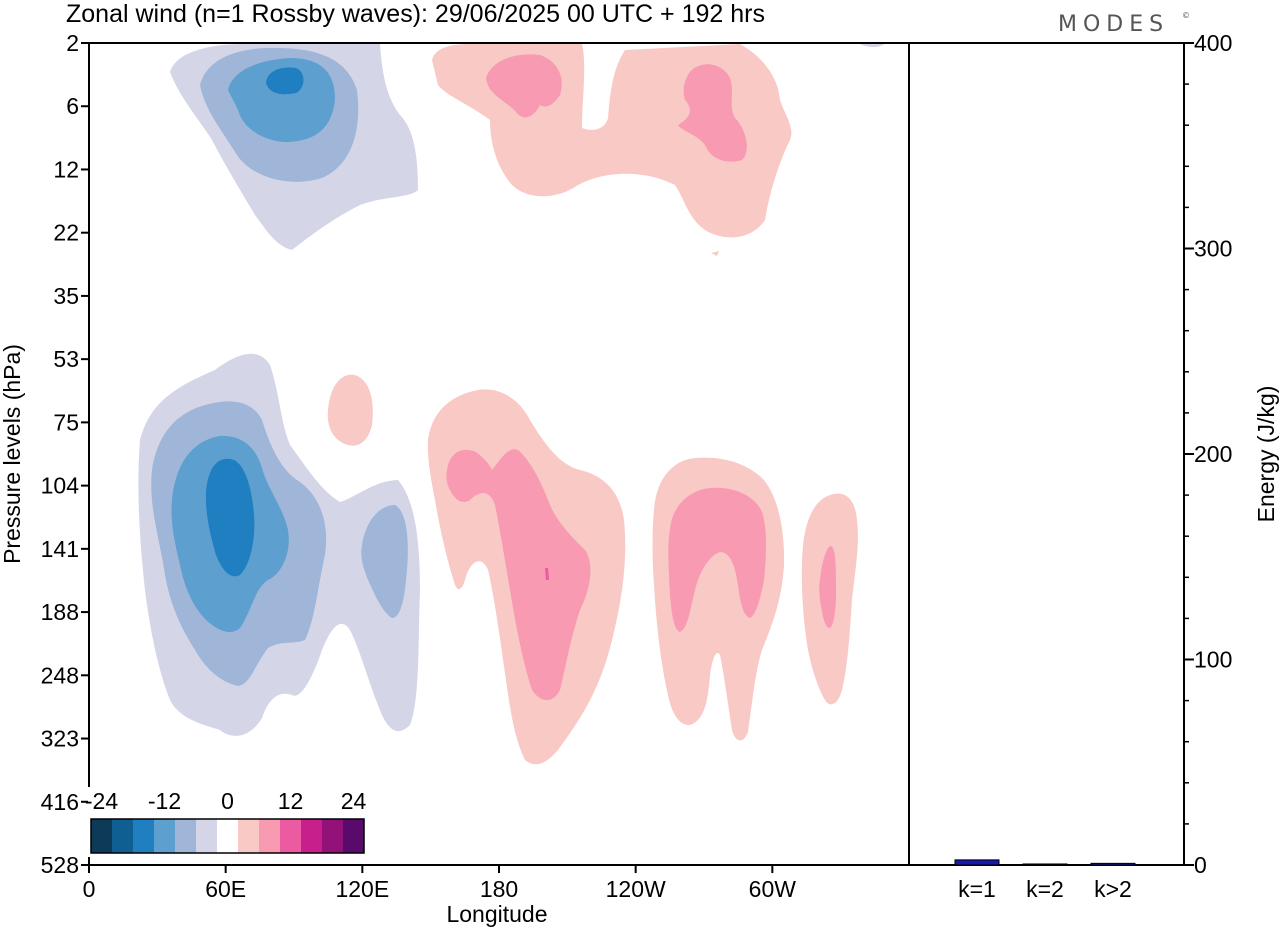 The image size is (1280, 930). I want to click on contour-pos-pacific-speck, so click(547, 574).